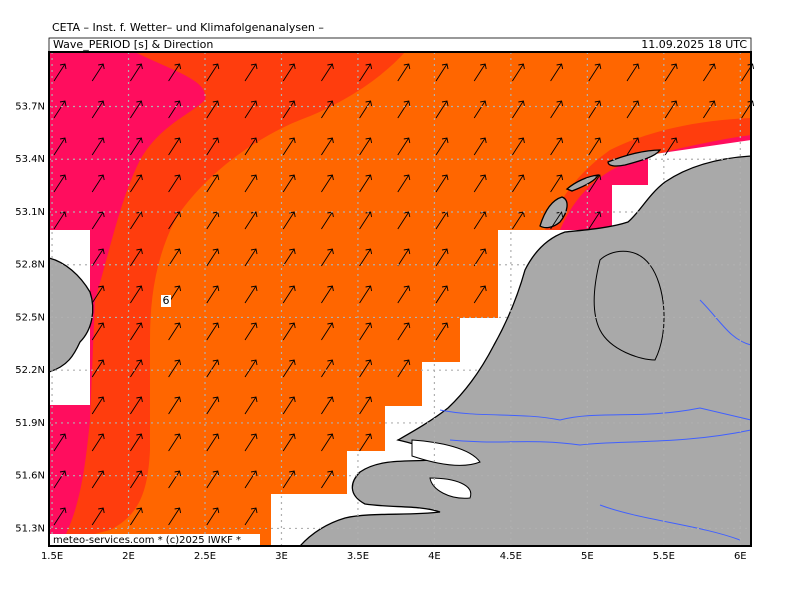  What do you see at coordinates (30, 476) in the screenshot?
I see `lat-tick-label: 51.6N` at bounding box center [30, 476].